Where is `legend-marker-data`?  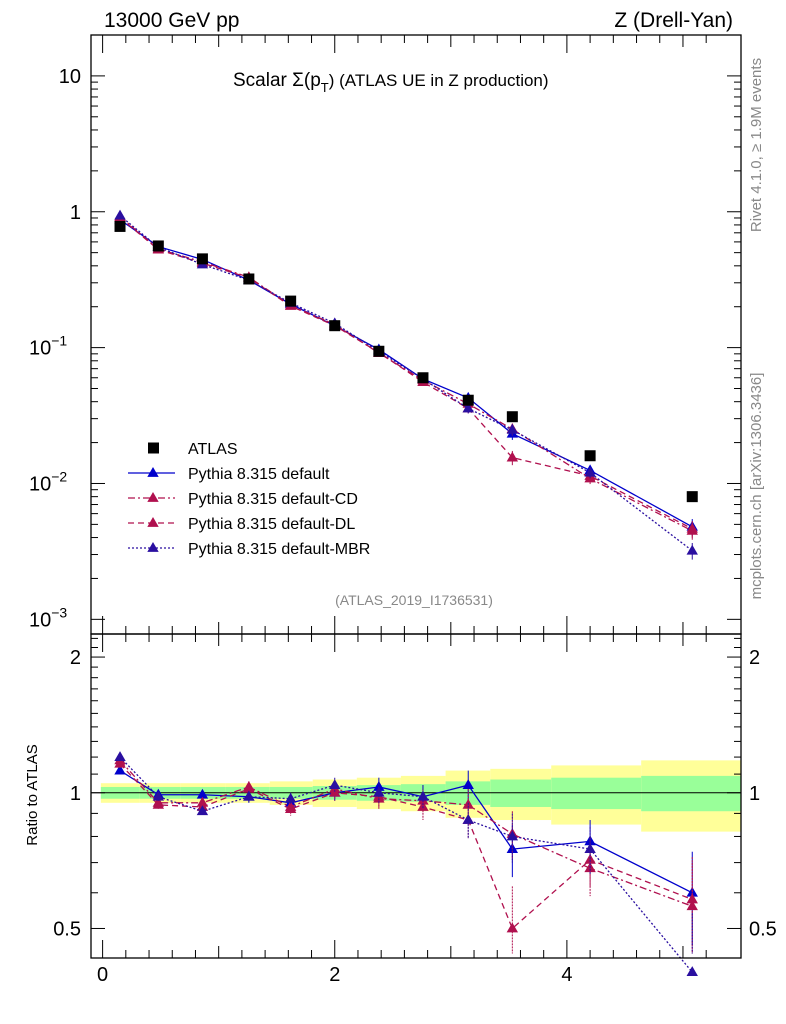 legend-marker-data is located at coordinates (153, 448).